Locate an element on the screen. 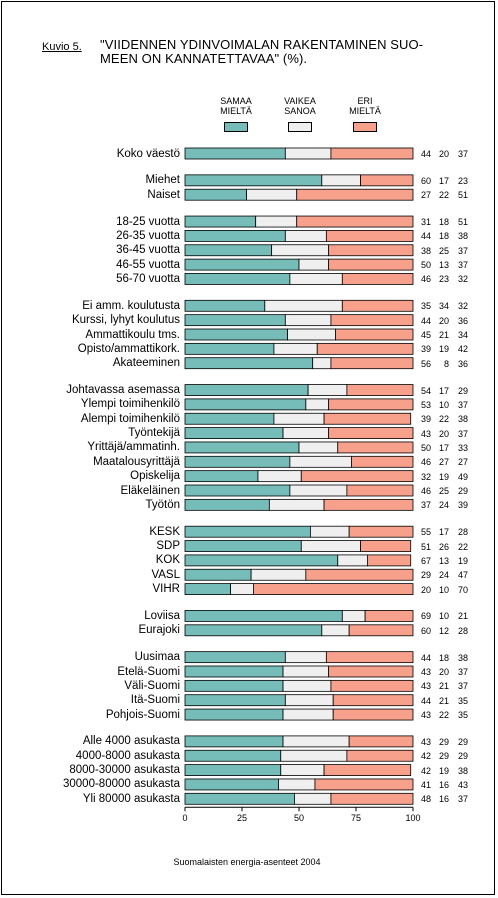 The width and height of the screenshot is (498, 898). legend-label-eri: ERI MIELTÄ is located at coordinates (365, 106).